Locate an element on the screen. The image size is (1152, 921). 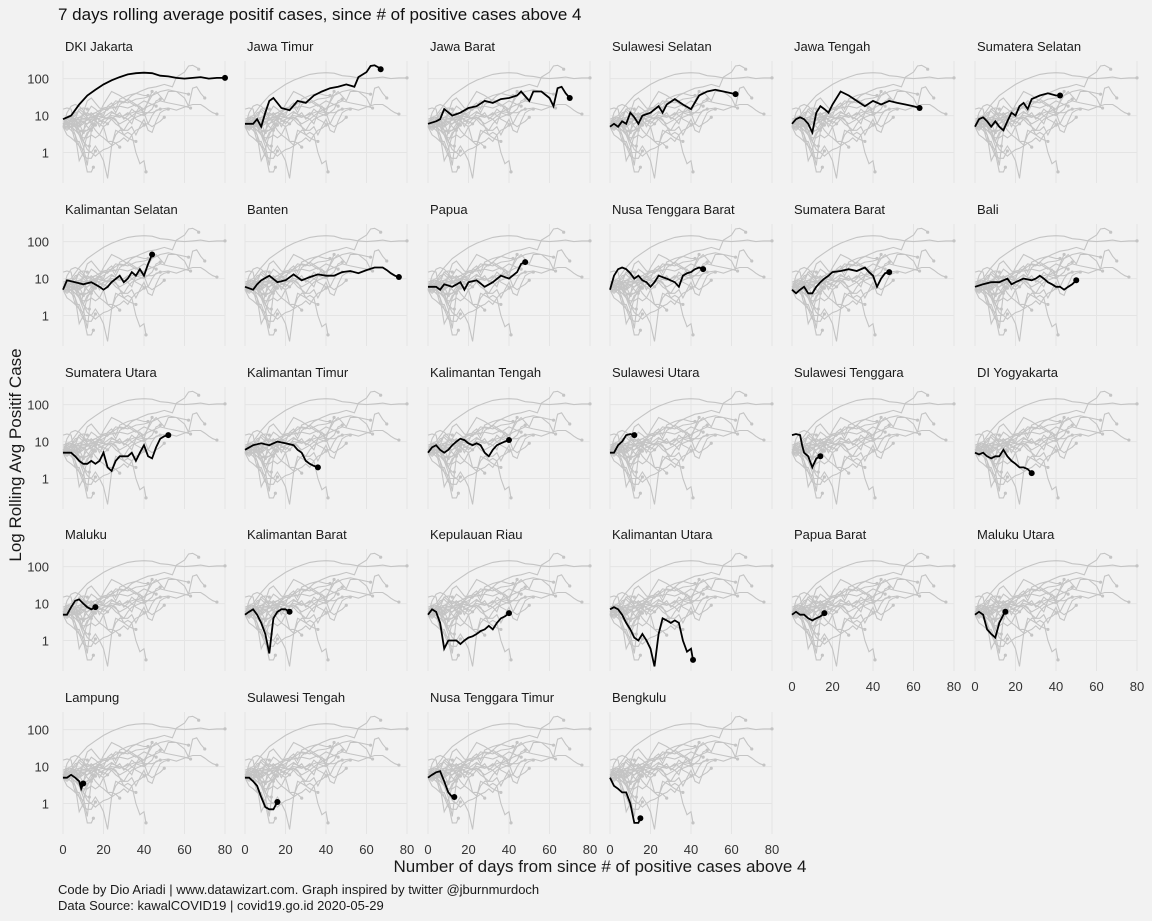
panel-title: Jawa Tengah is located at coordinates (832, 46).